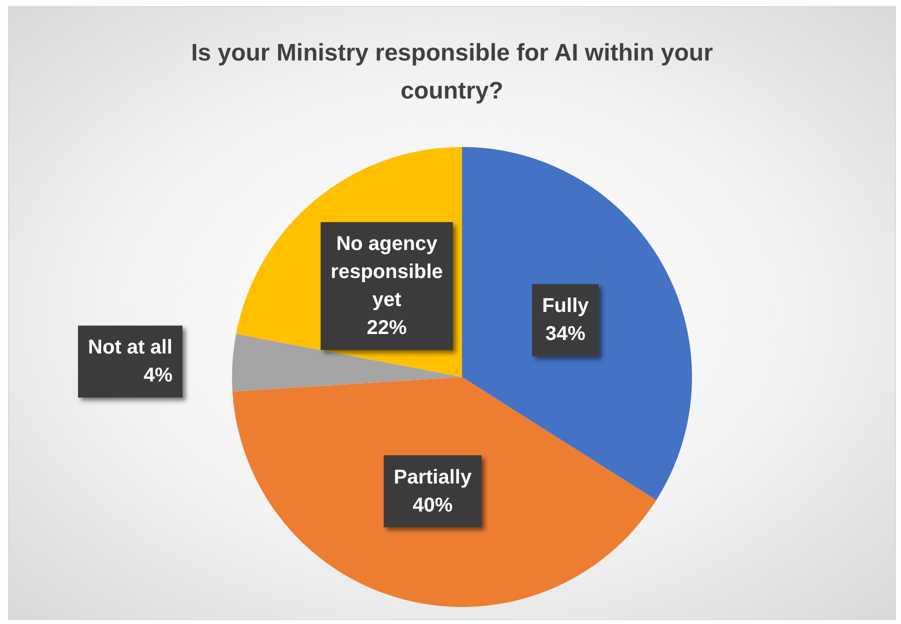  I want to click on slice-label: No agency responsible yet, so click(386, 272).